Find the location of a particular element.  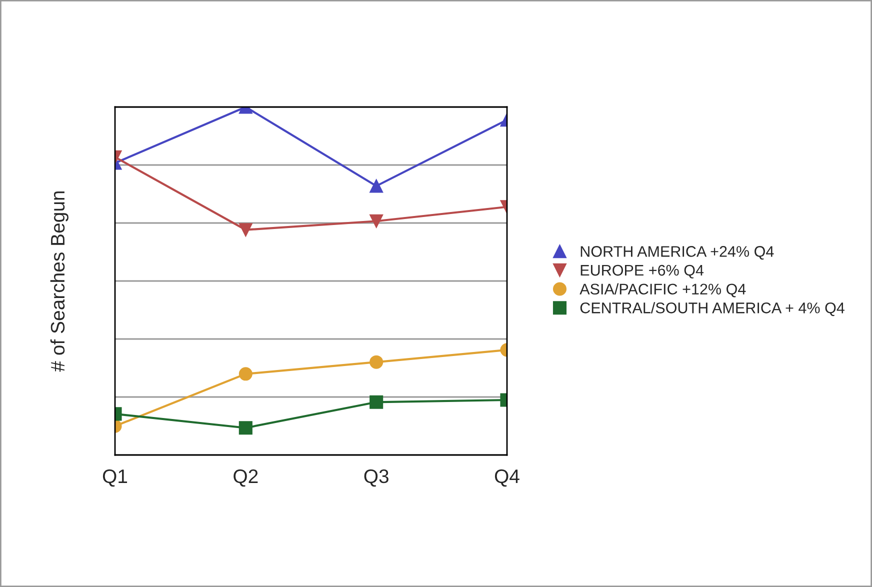

x-tick-label: Q4 is located at coordinates (507, 478).